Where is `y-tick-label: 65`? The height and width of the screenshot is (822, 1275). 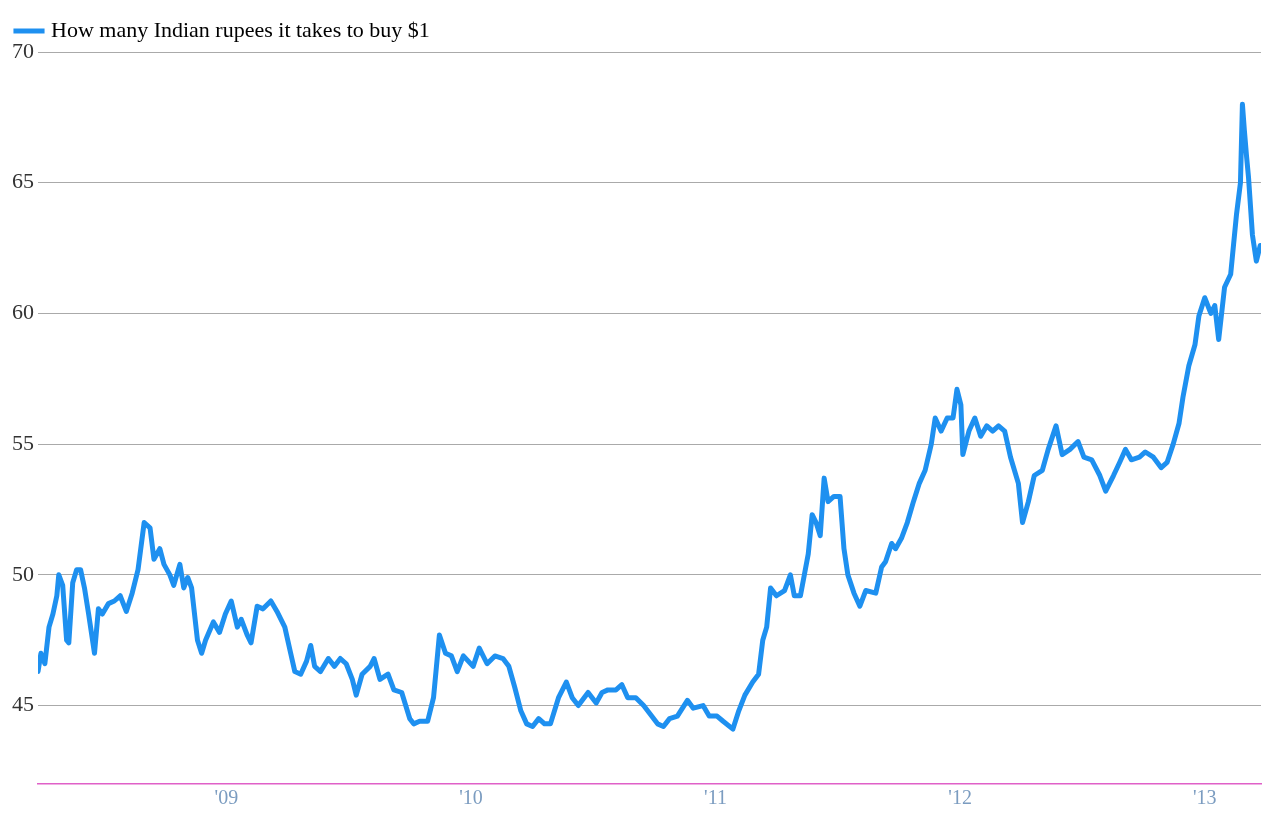 y-tick-label: 65 is located at coordinates (23, 181).